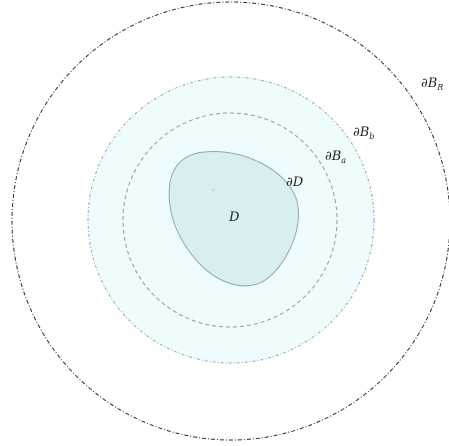  What do you see at coordinates (432, 84) in the screenshot?
I see `ball-r-label: ∂BR` at bounding box center [432, 84].